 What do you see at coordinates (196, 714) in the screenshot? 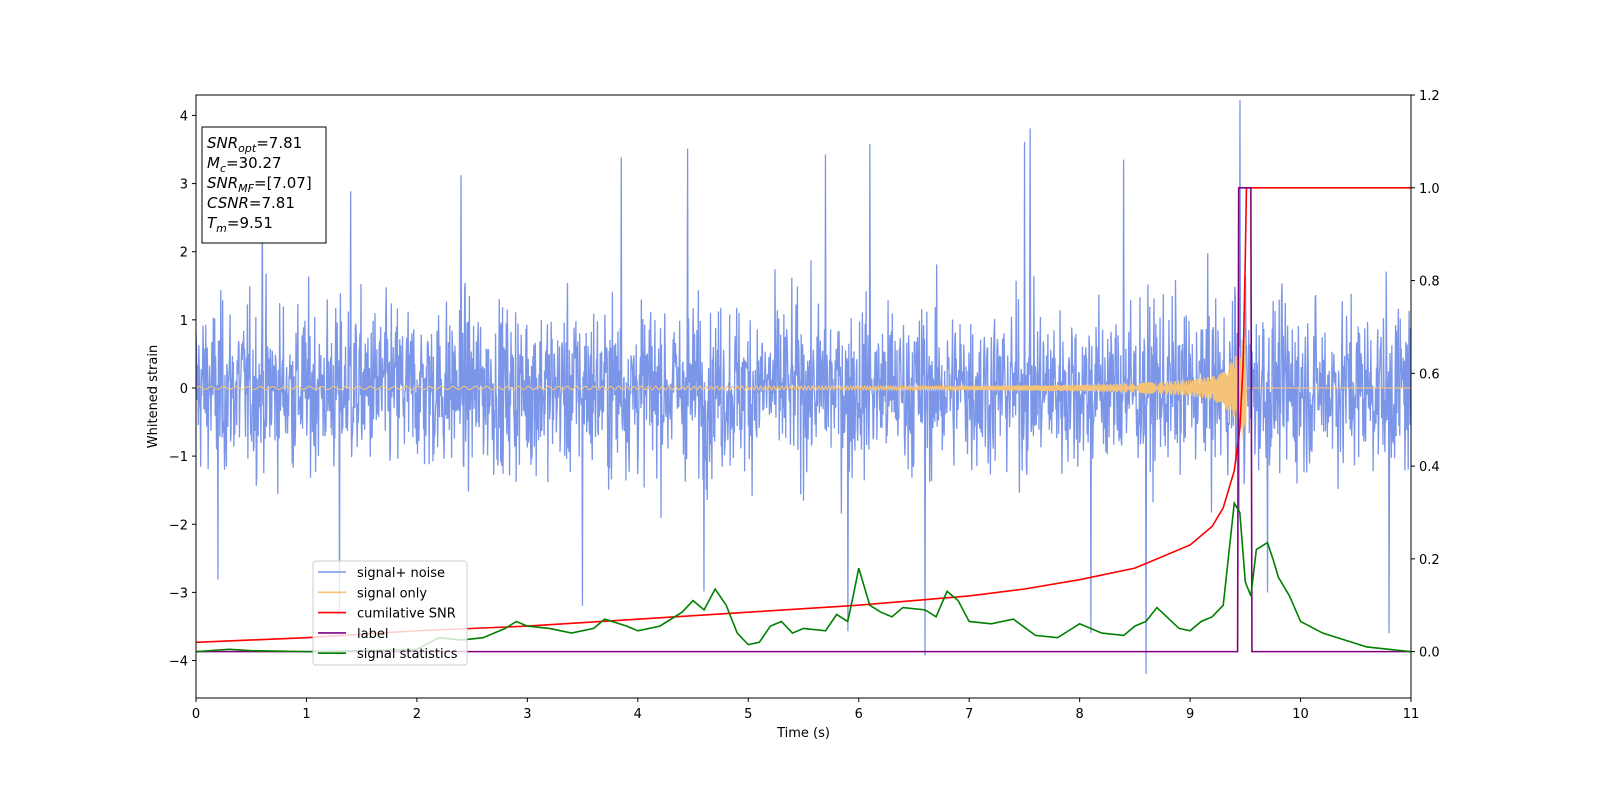
I see `x-tick-label: 0` at bounding box center [196, 714].